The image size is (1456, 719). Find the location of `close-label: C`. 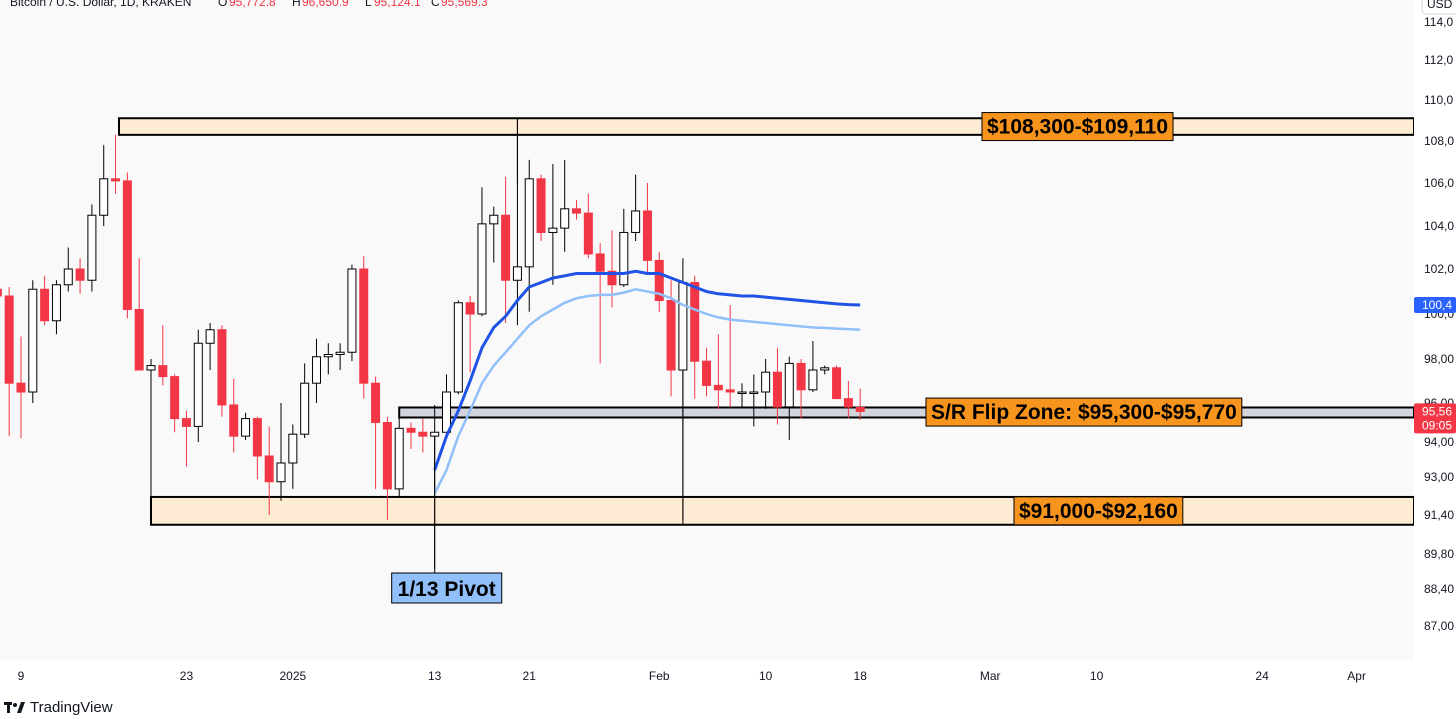

close-label: C is located at coordinates (435, 4).